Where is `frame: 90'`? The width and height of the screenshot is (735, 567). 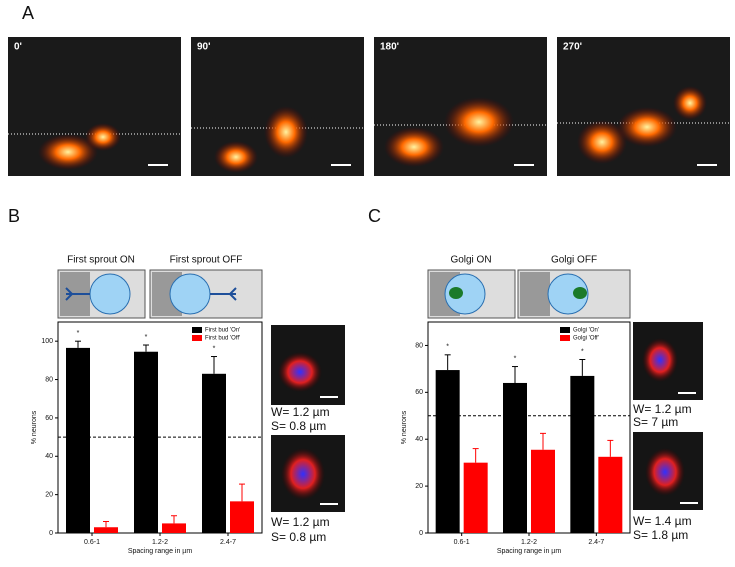
frame: 90' is located at coordinates (277, 106).